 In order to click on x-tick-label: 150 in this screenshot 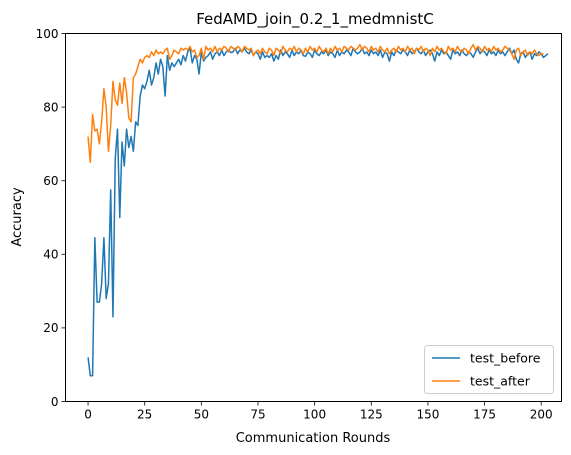, I will do `click(427, 415)`.